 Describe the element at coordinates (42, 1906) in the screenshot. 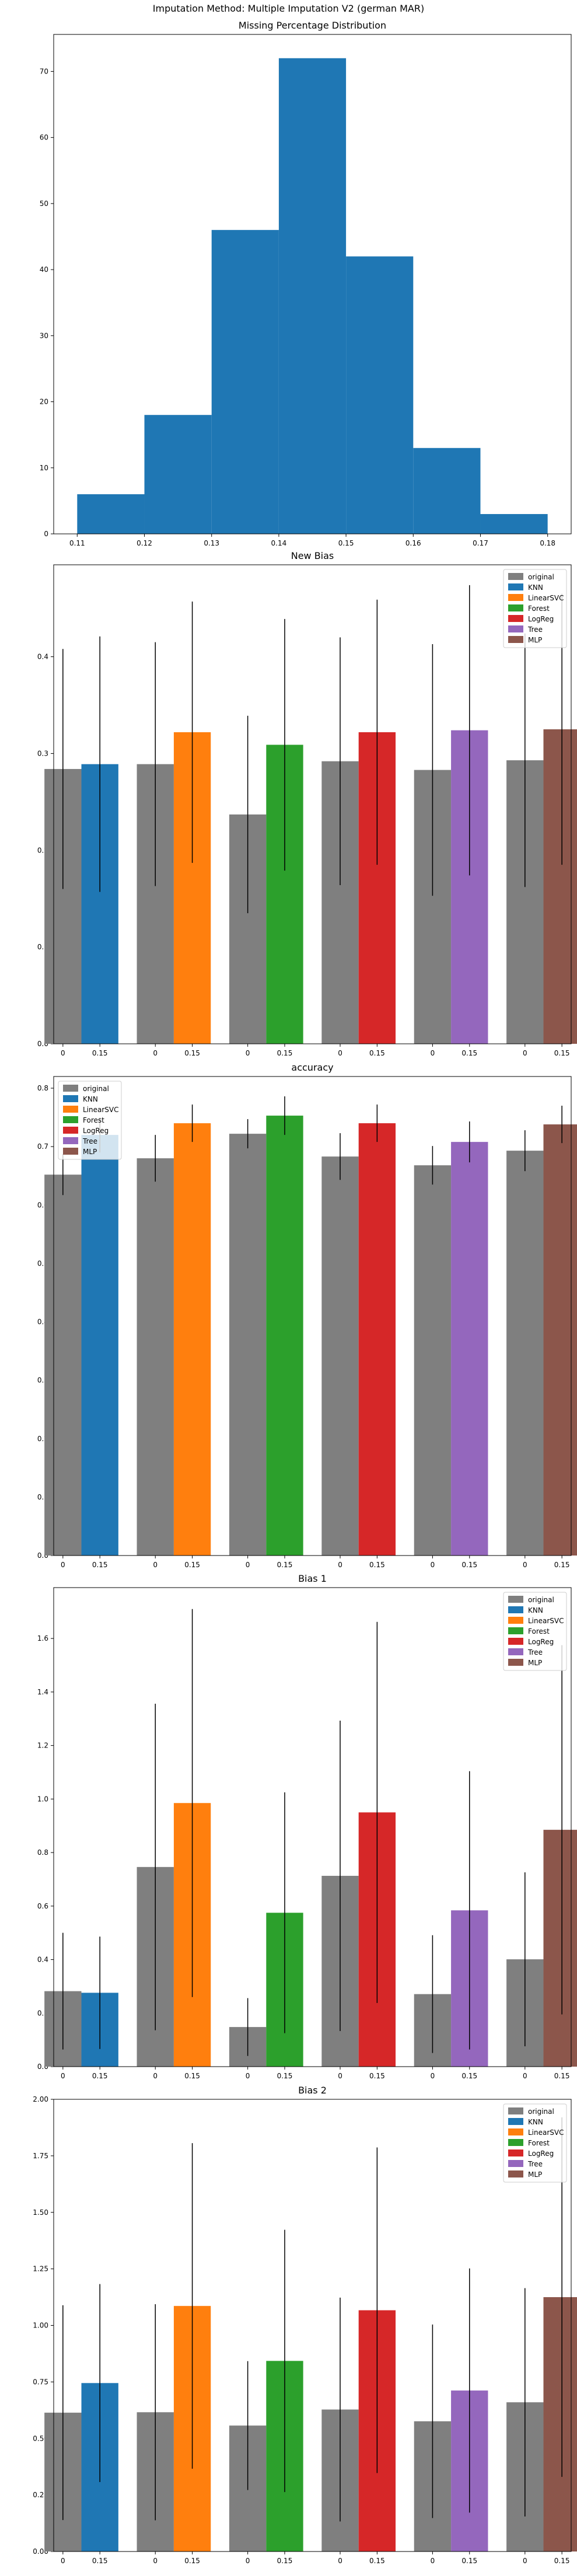

I see `y-tick-label: 0.6` at that location.